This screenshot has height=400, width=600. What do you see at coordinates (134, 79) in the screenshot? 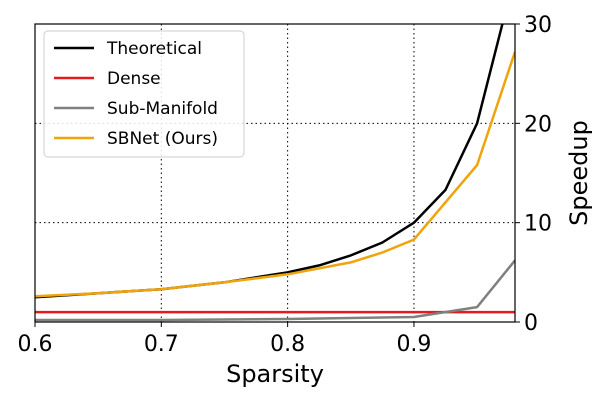
I see `legend-label: Dense` at bounding box center [134, 79].